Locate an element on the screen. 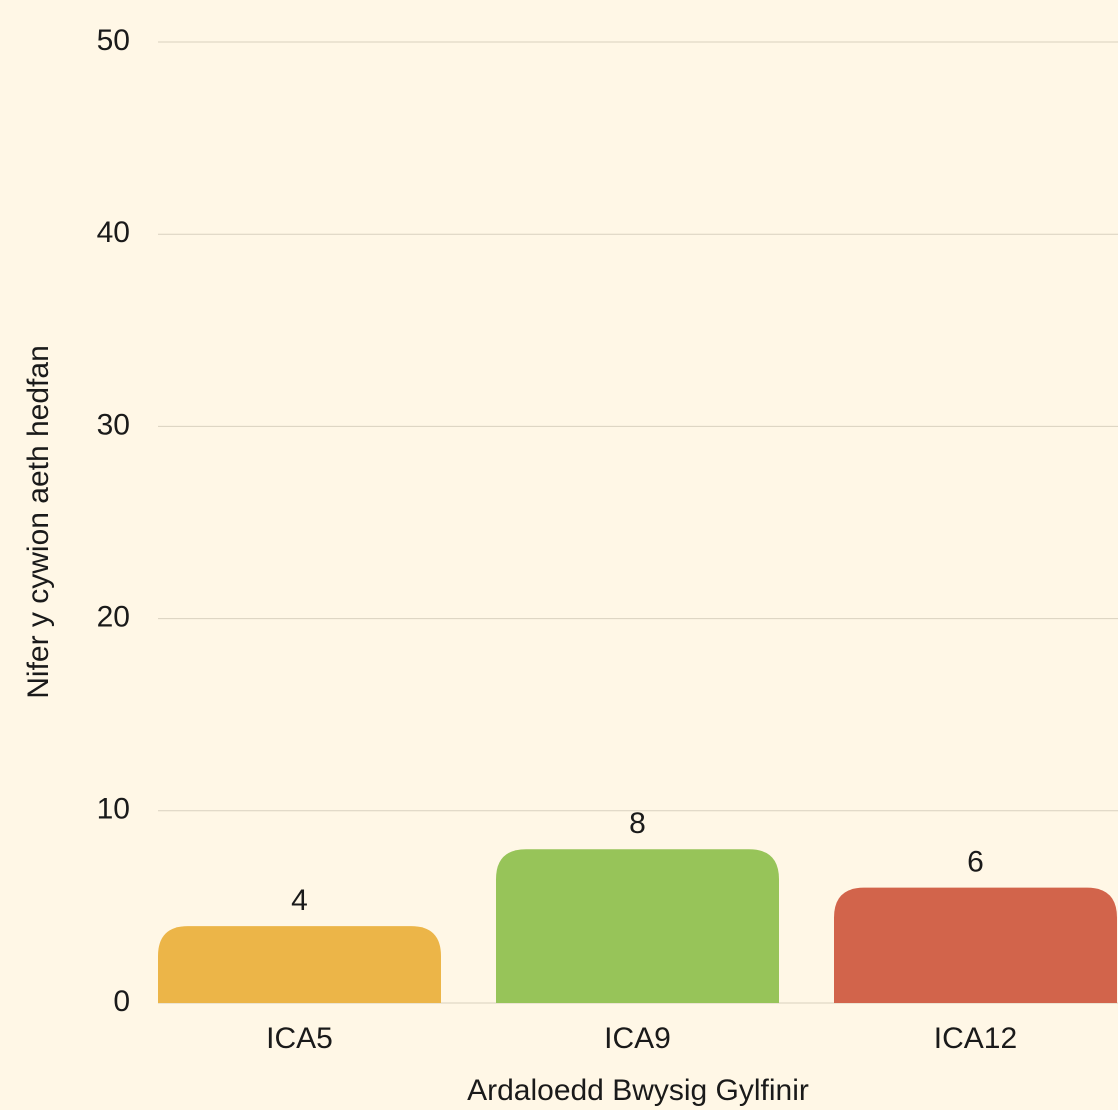 Image resolution: width=1118 pixels, height=1110 pixels. data-label: 6 is located at coordinates (975, 862).